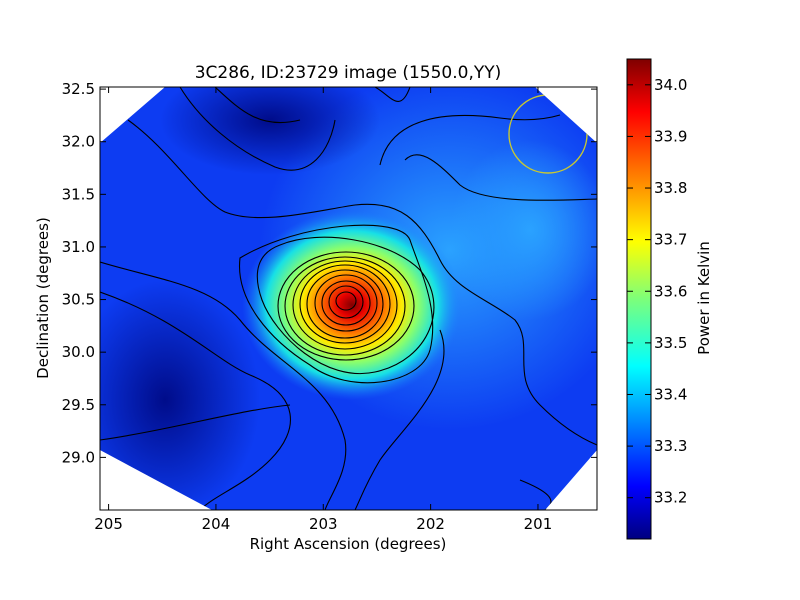  I want to click on y-tick-label: 31.0, so click(78, 247).